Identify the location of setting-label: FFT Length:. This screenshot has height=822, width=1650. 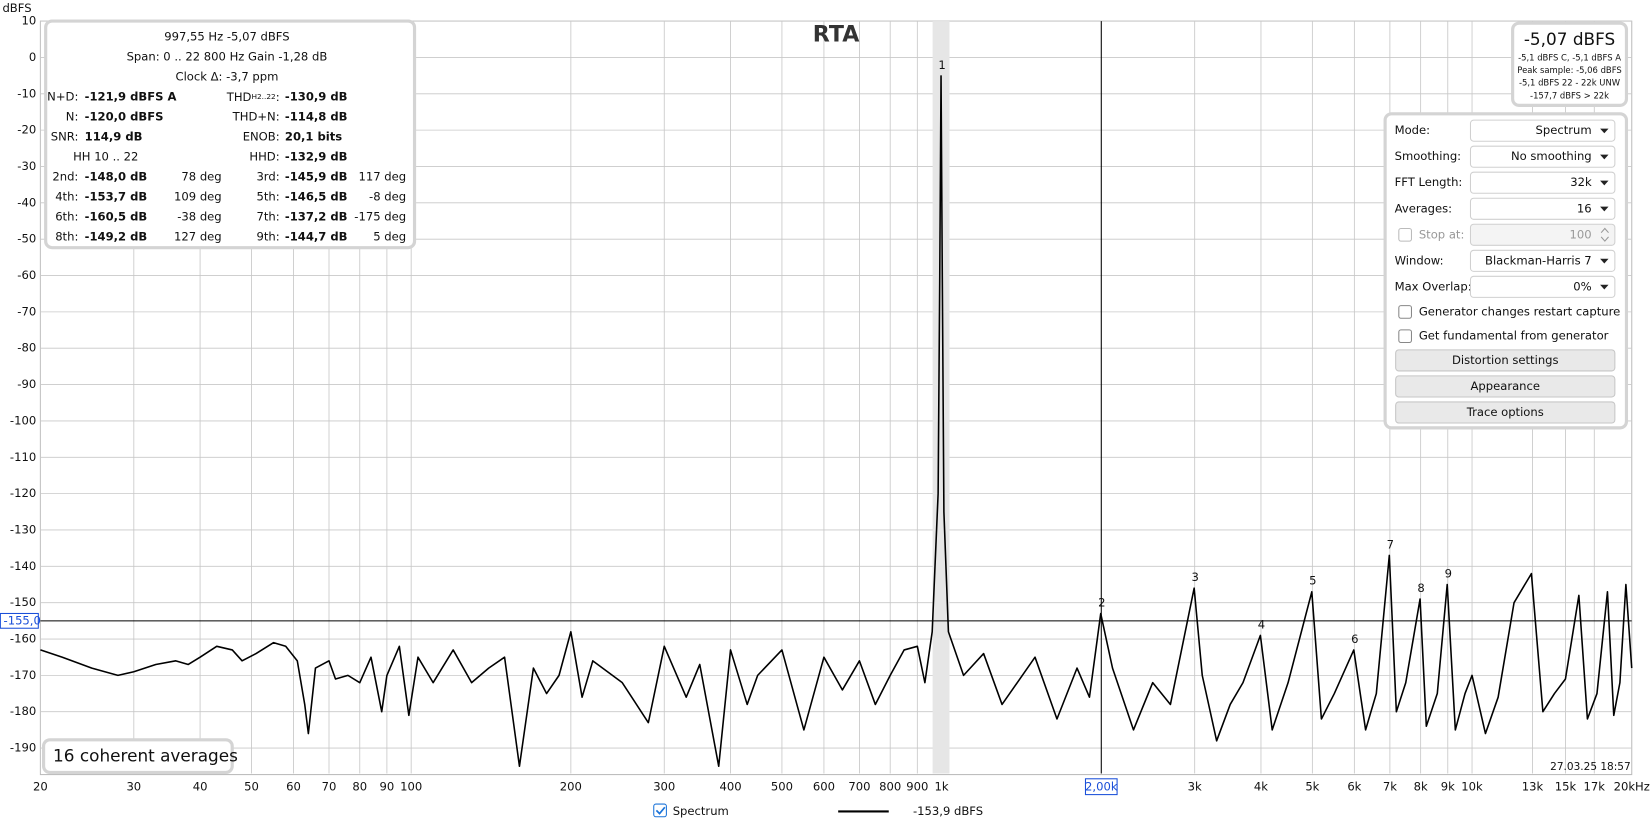
(1429, 182).